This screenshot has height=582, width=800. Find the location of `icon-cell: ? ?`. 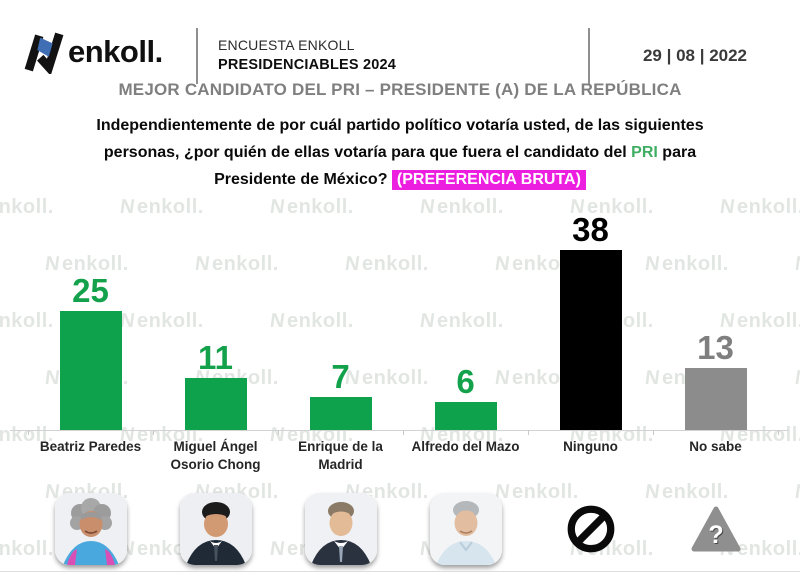

icon-cell: ? ? is located at coordinates (715, 529).